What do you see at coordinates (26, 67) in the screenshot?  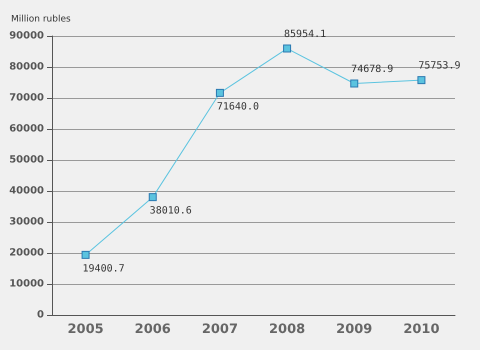 I see `y-tick-label: 80000` at bounding box center [26, 67].